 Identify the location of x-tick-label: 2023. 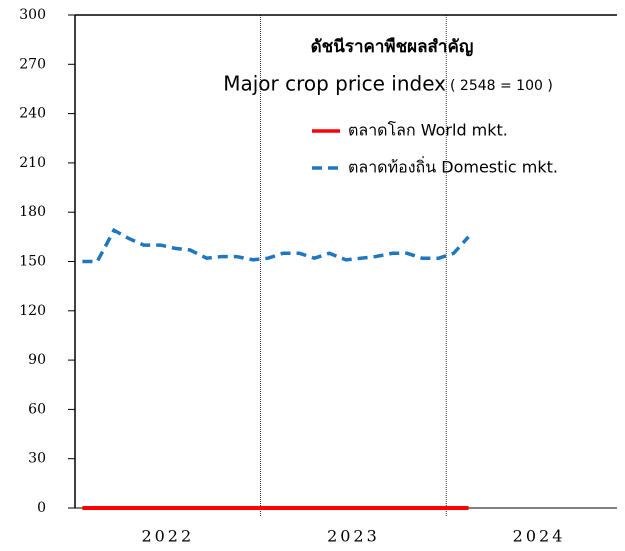
(353, 536).